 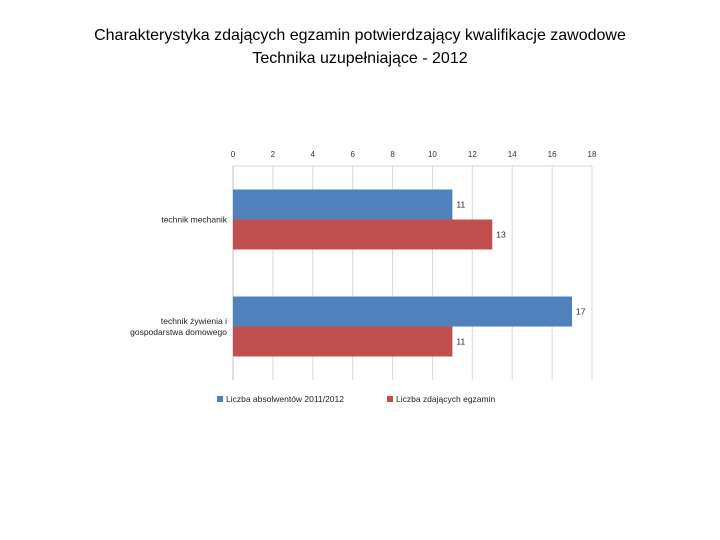 I want to click on x-tick-label: 6, so click(x=352, y=154).